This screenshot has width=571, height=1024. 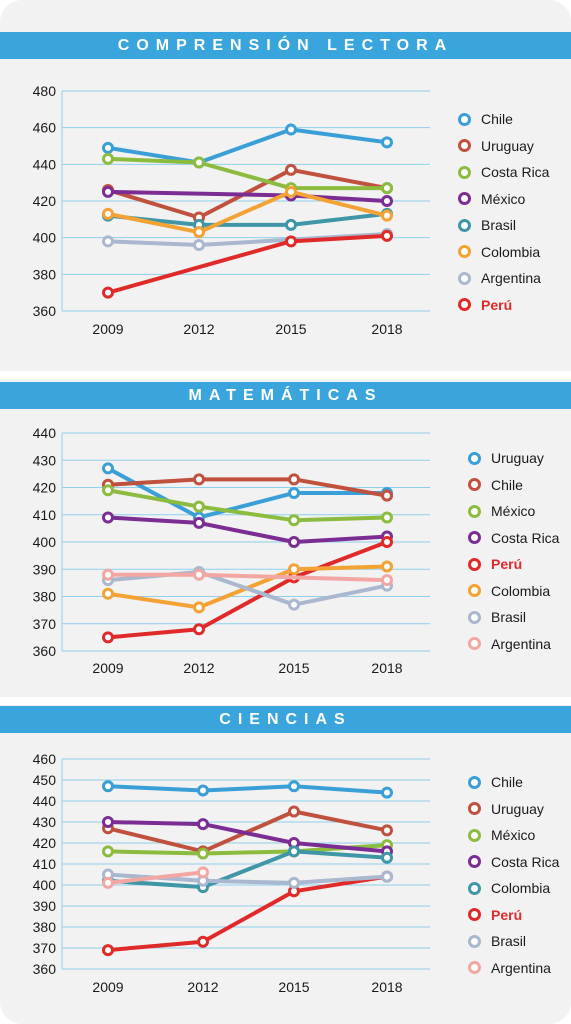 I want to click on y-tick-label: 480, so click(x=45, y=91).